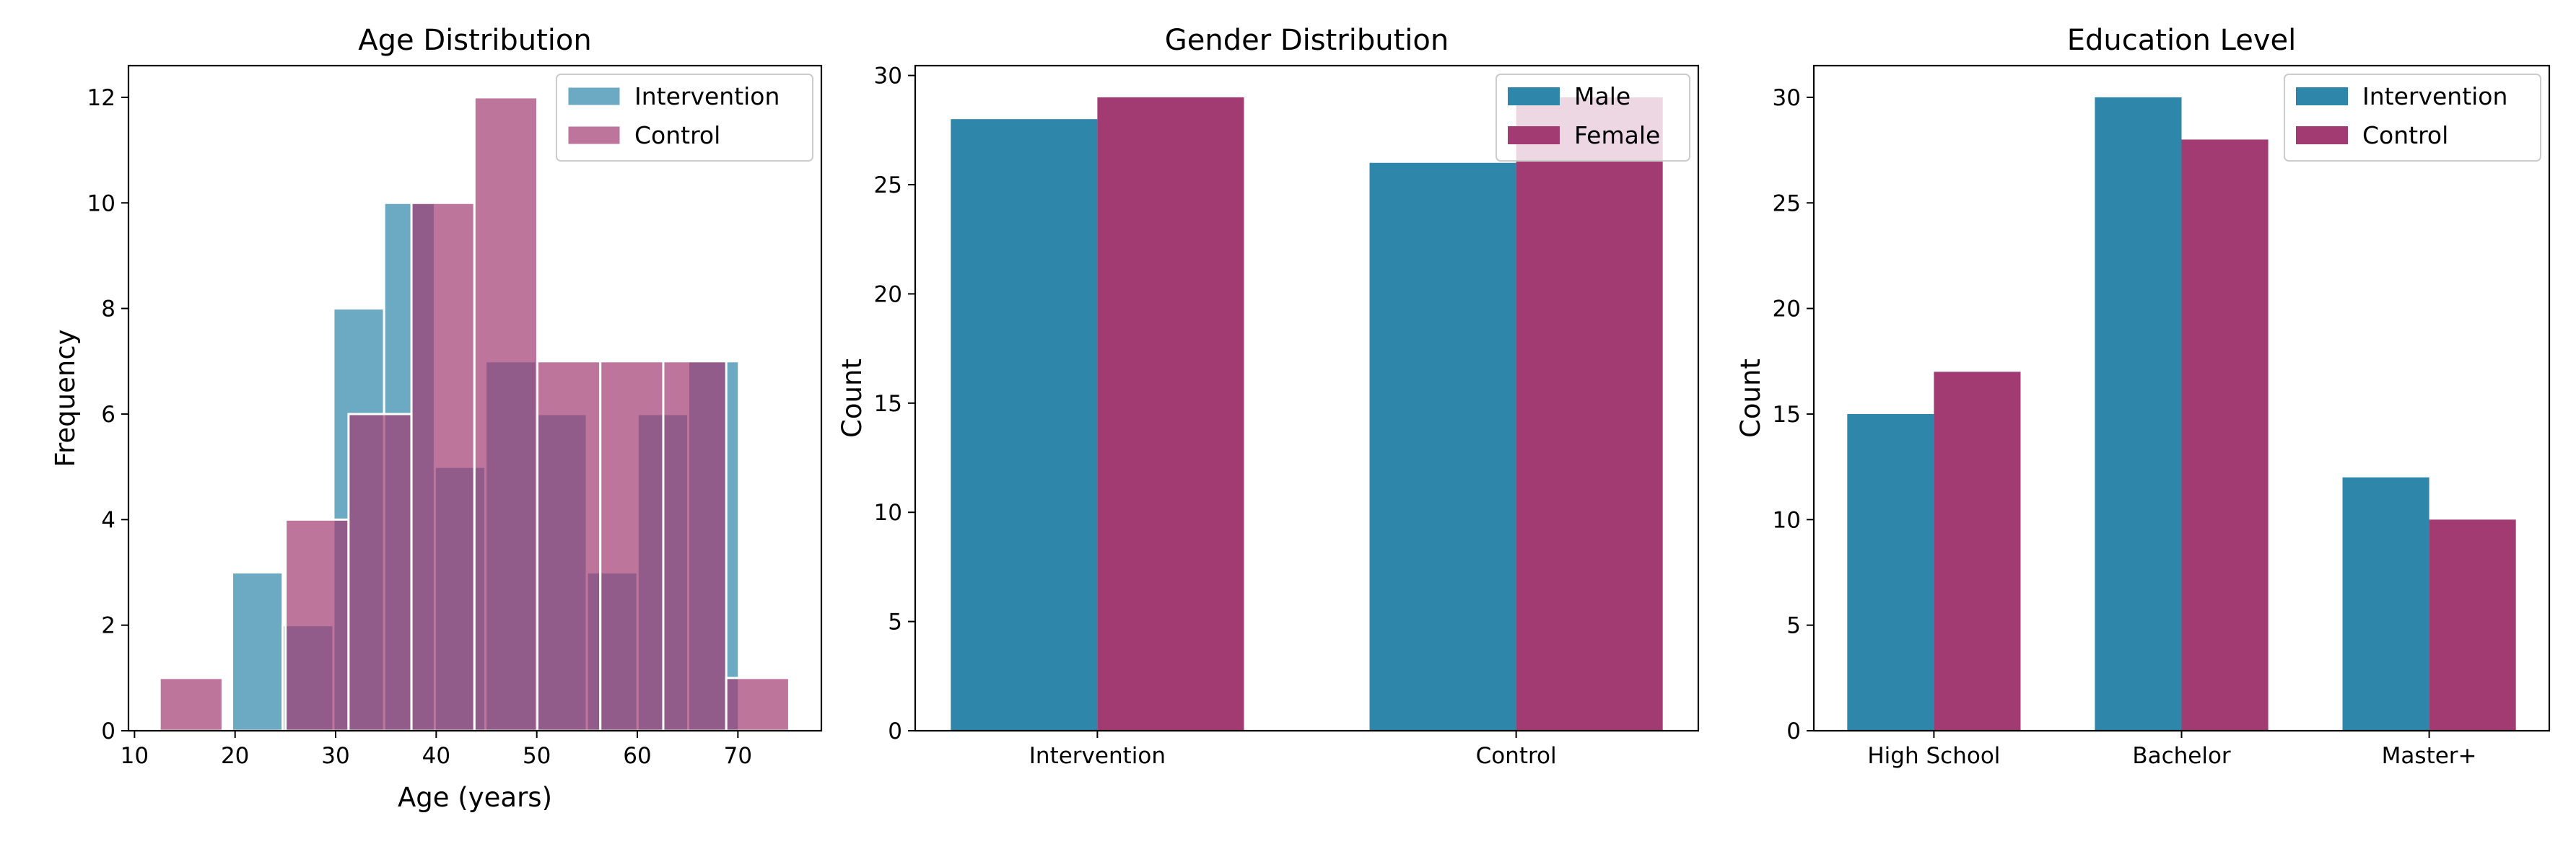 Image resolution: width=2576 pixels, height=844 pixels. What do you see at coordinates (1617, 135) in the screenshot?
I see `legend-label: Female` at bounding box center [1617, 135].